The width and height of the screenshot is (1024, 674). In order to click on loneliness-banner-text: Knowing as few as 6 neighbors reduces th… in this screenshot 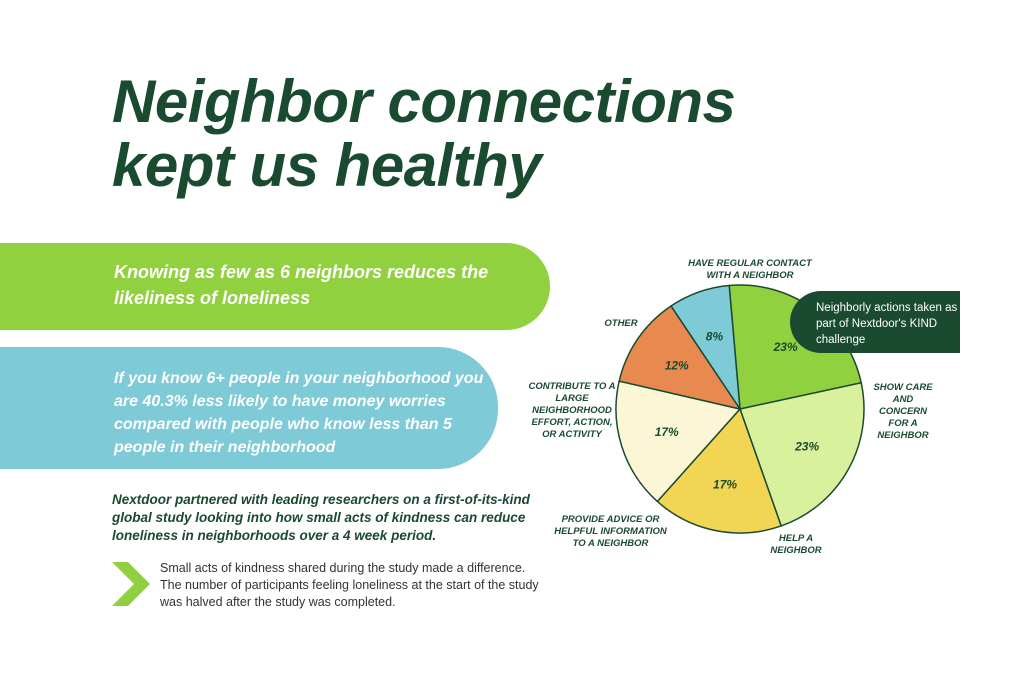, I will do `click(301, 285)`.